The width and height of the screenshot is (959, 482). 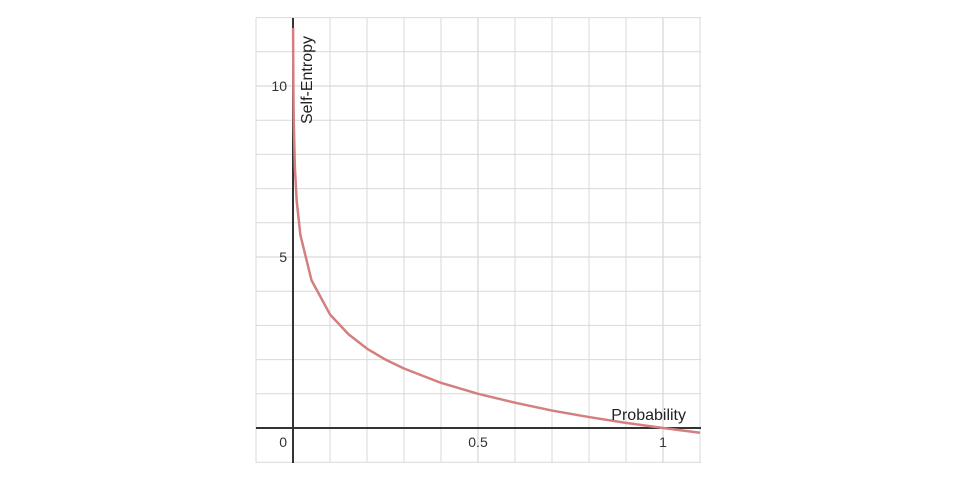 I want to click on x-tick-label: 0, so click(x=283, y=442).